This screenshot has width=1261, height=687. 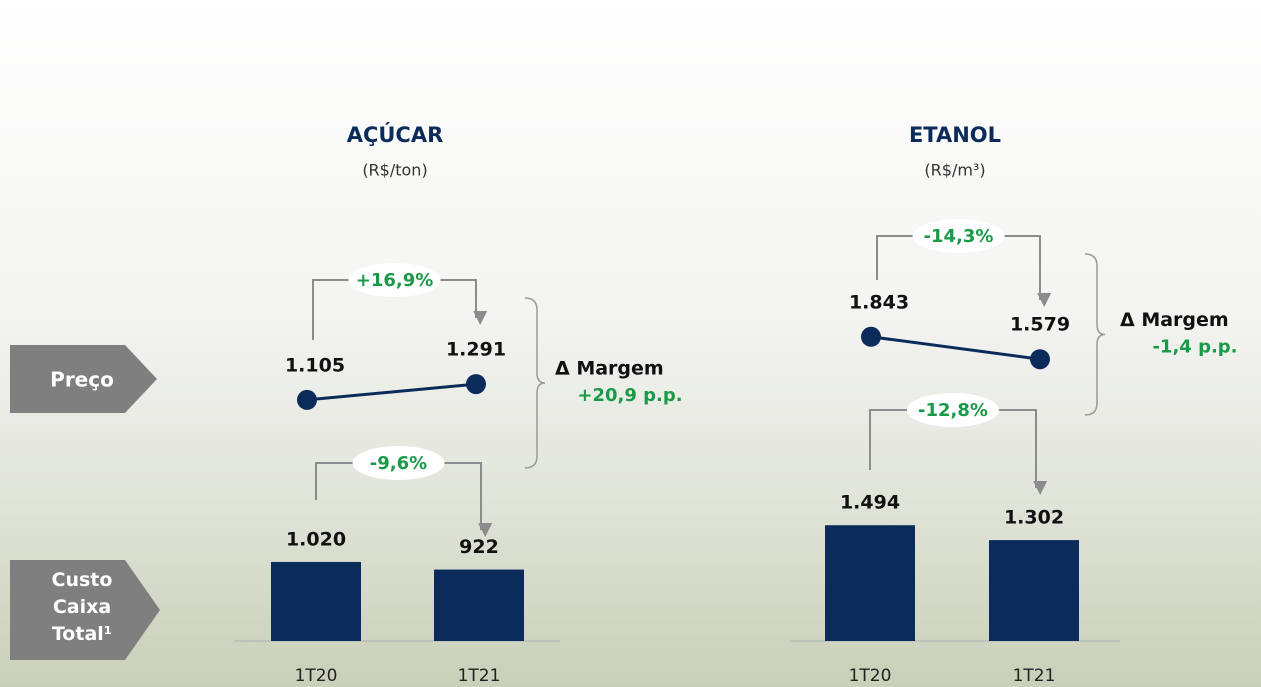 I want to click on chart-subtitle: (R$/ton), so click(x=394, y=170).